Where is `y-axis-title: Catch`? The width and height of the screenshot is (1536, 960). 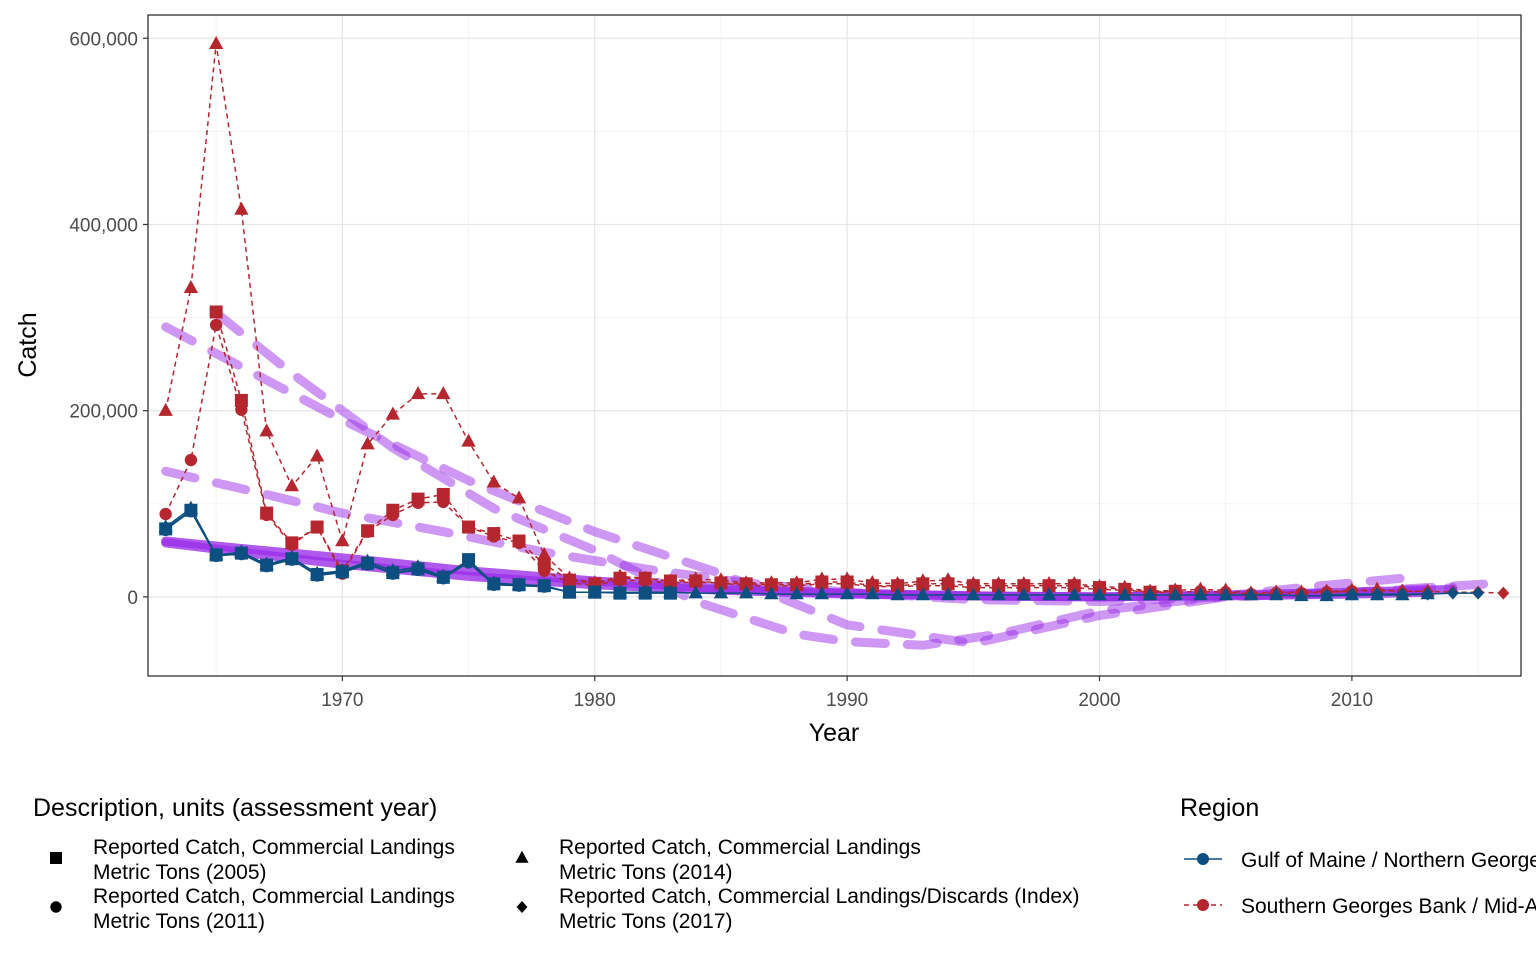
y-axis-title: Catch is located at coordinates (28, 344).